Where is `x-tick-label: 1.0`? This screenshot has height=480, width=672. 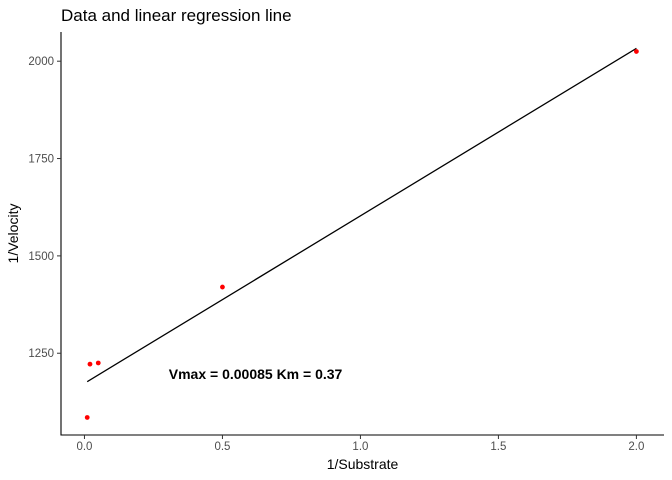
x-tick-label: 1.0 is located at coordinates (360, 447).